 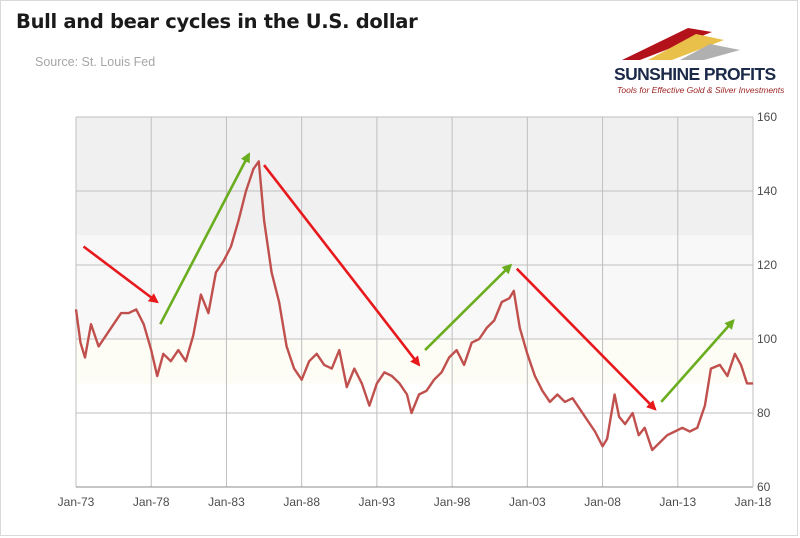 What do you see at coordinates (151, 502) in the screenshot?
I see `x-tick-label: Jan-78` at bounding box center [151, 502].